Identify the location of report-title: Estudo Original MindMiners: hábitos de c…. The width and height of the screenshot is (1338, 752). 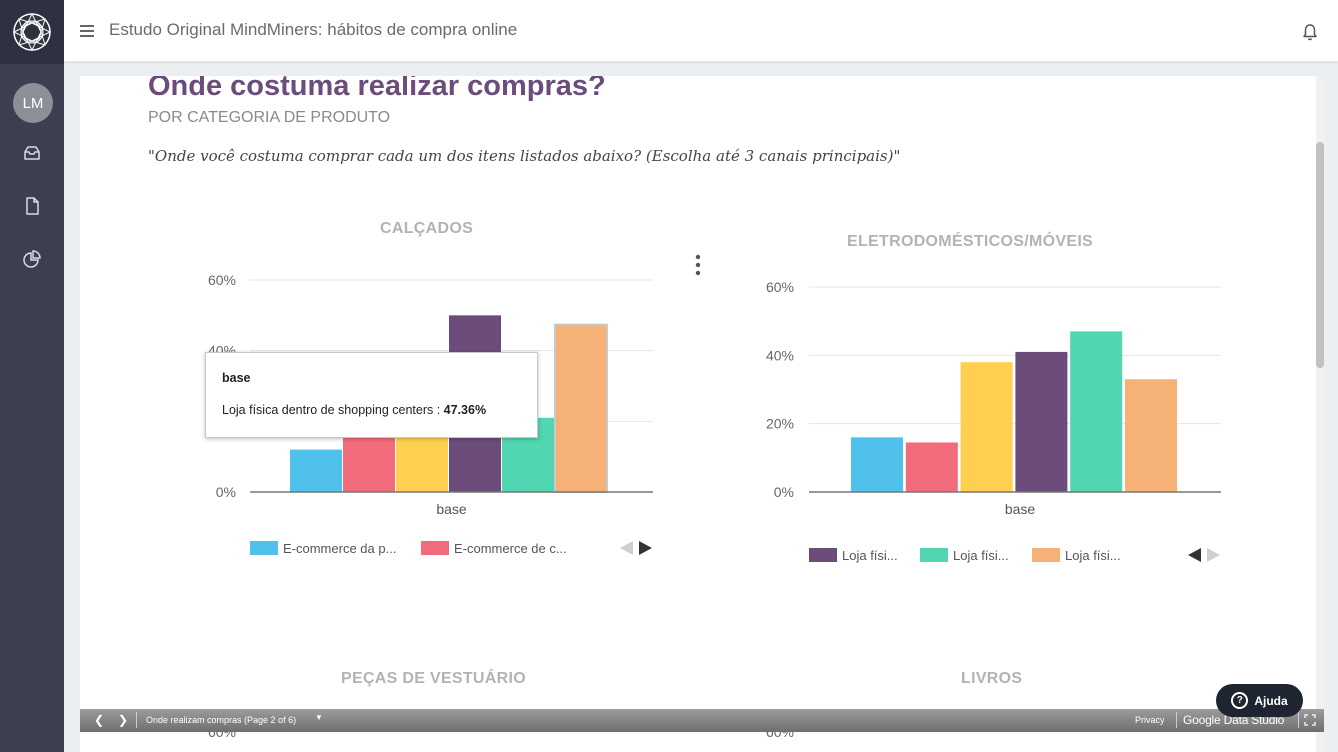
(313, 29).